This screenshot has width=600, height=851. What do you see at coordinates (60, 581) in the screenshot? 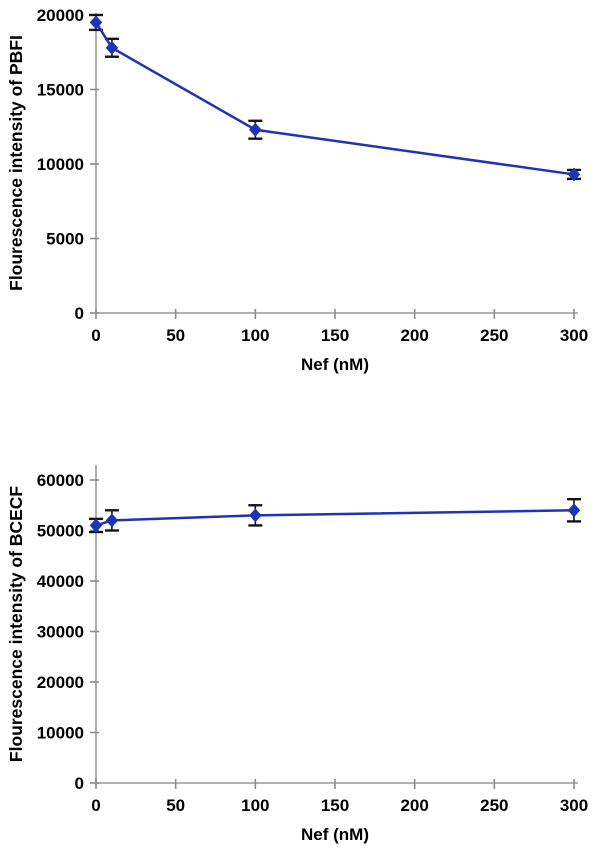
I see `y-tick-label: 40000` at bounding box center [60, 581].